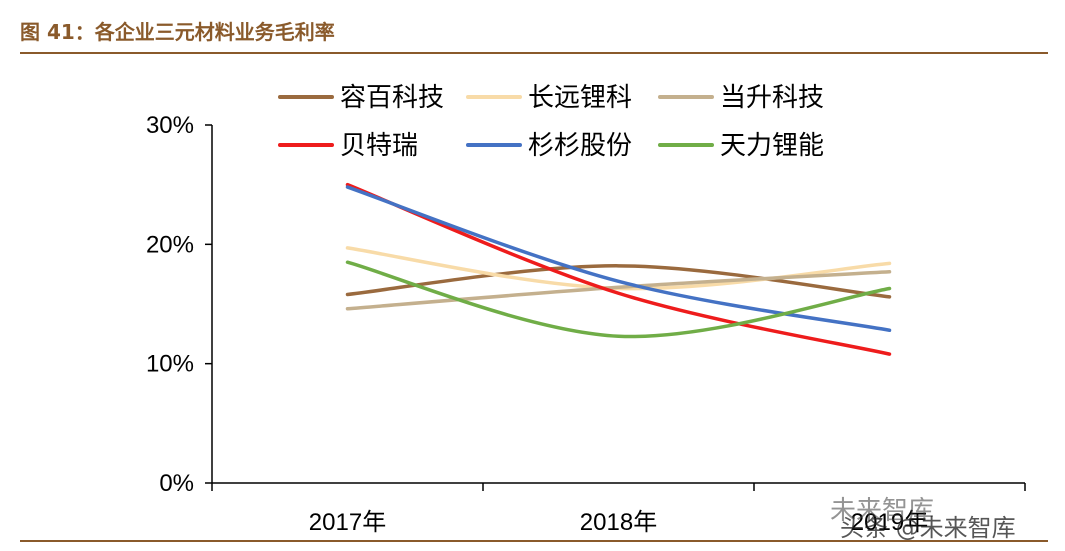  What do you see at coordinates (379, 146) in the screenshot?
I see `legend-label: 贝特瑞` at bounding box center [379, 146].